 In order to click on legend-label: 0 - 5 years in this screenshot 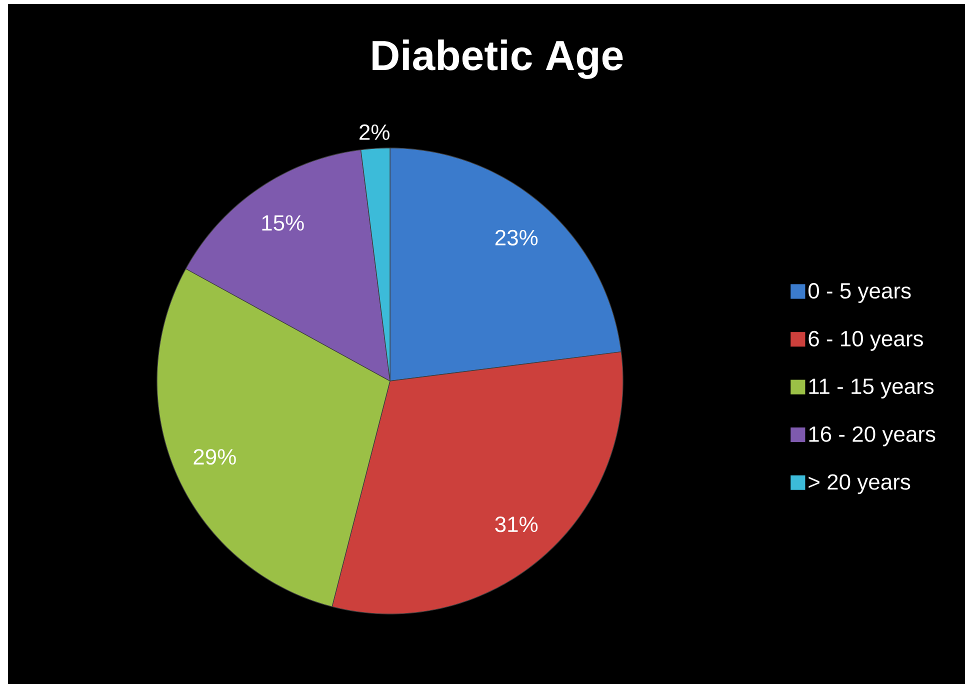, I will do `click(859, 293)`.